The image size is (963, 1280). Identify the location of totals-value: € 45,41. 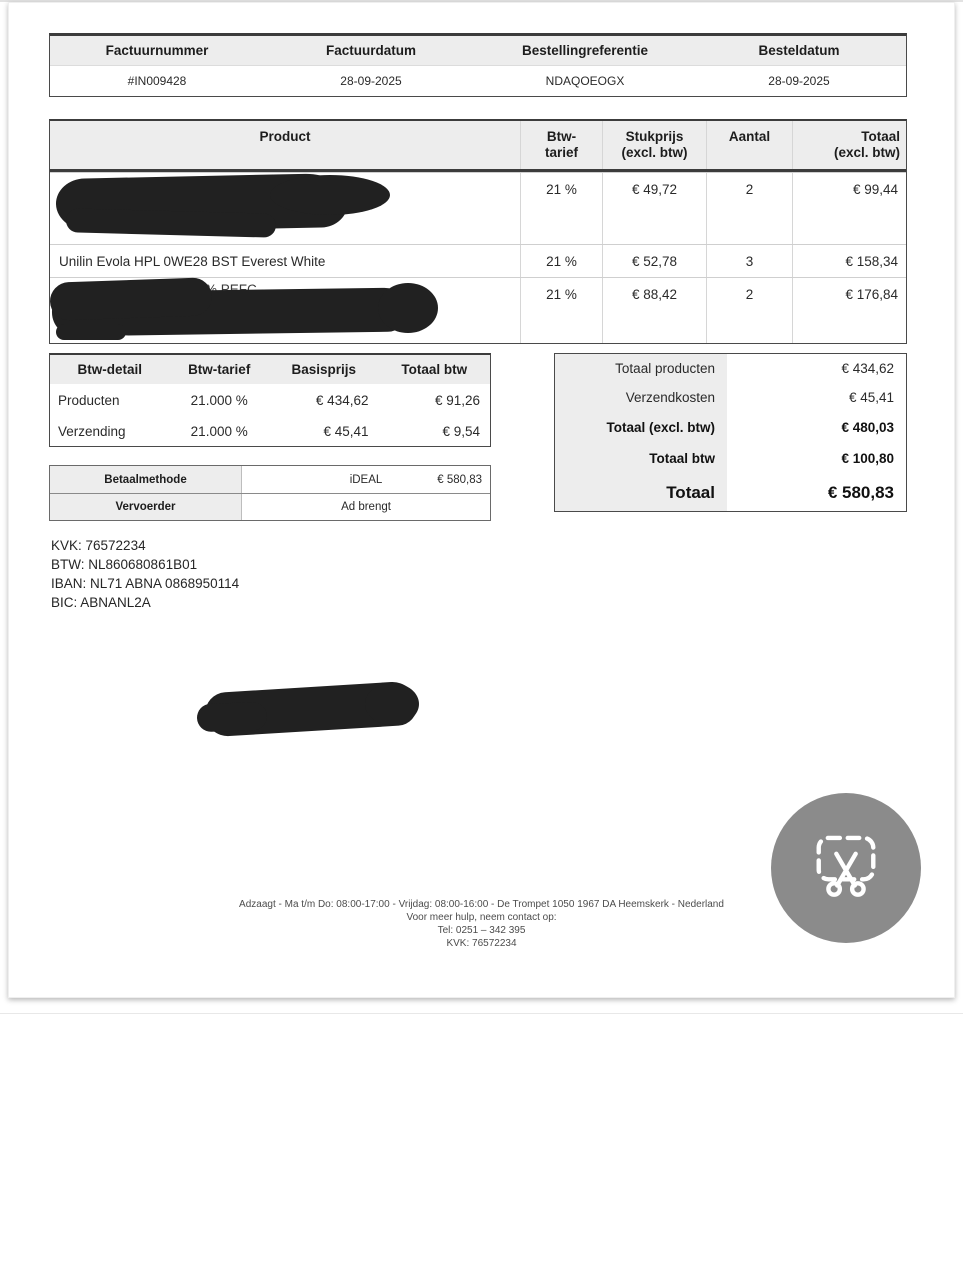
(871, 397).